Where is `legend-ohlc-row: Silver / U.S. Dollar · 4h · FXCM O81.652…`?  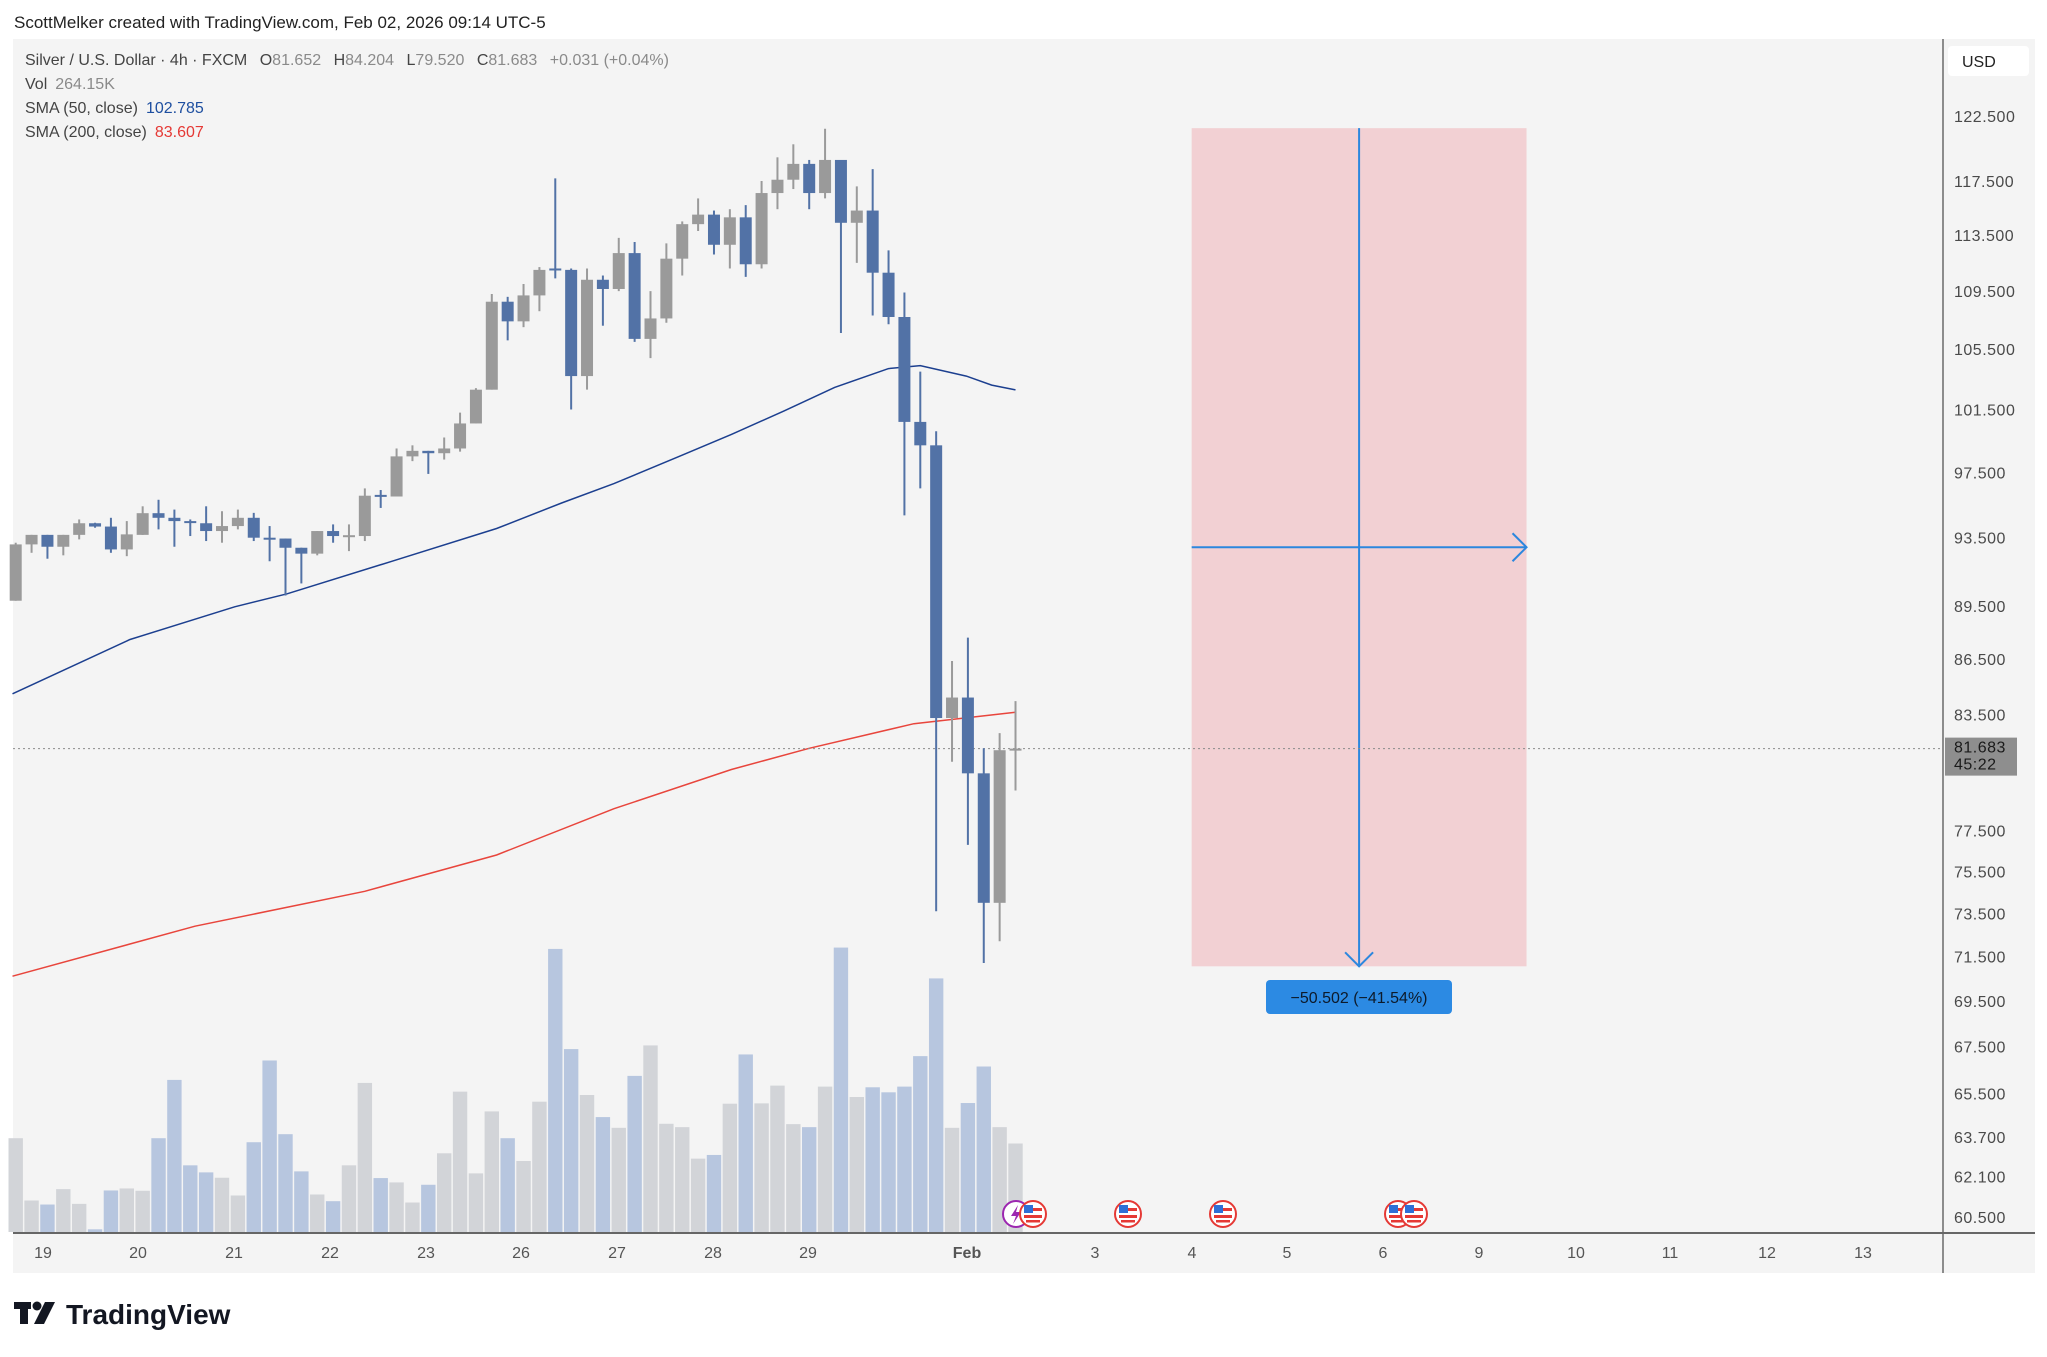
legend-ohlc-row: Silver / U.S. Dollar · 4h · FXCM O81.652… is located at coordinates (347, 60).